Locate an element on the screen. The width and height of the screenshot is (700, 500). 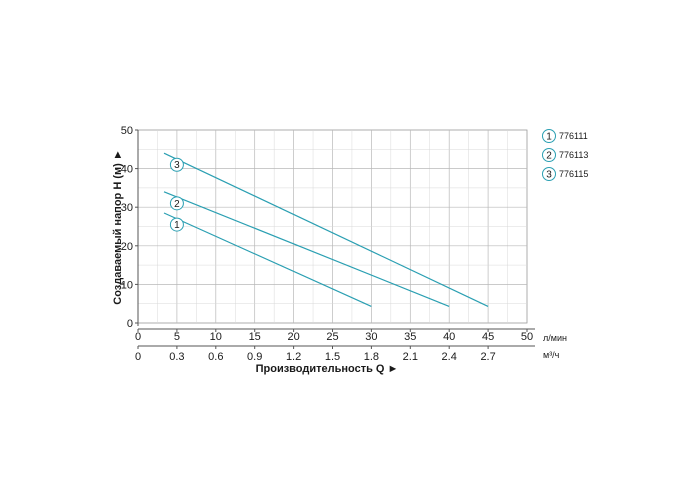
secondary-x-tick-label: 2.1 is located at coordinates (410, 357).